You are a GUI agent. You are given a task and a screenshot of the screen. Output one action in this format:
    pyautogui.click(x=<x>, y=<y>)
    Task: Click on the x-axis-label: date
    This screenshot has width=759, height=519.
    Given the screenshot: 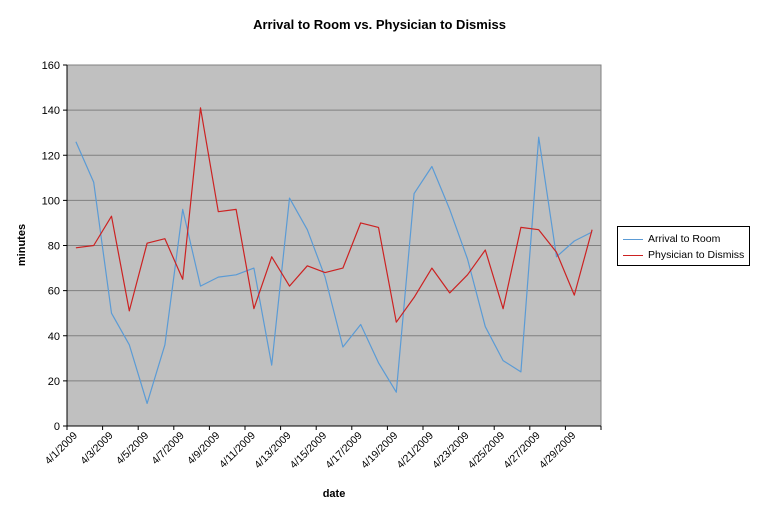 What is the action you would take?
    pyautogui.click(x=334, y=494)
    